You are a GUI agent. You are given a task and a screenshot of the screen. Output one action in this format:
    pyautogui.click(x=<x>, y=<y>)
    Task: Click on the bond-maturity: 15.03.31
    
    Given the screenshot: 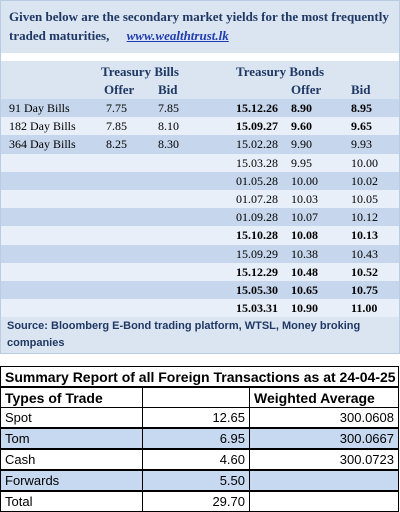 What is the action you would take?
    pyautogui.click(x=257, y=308)
    